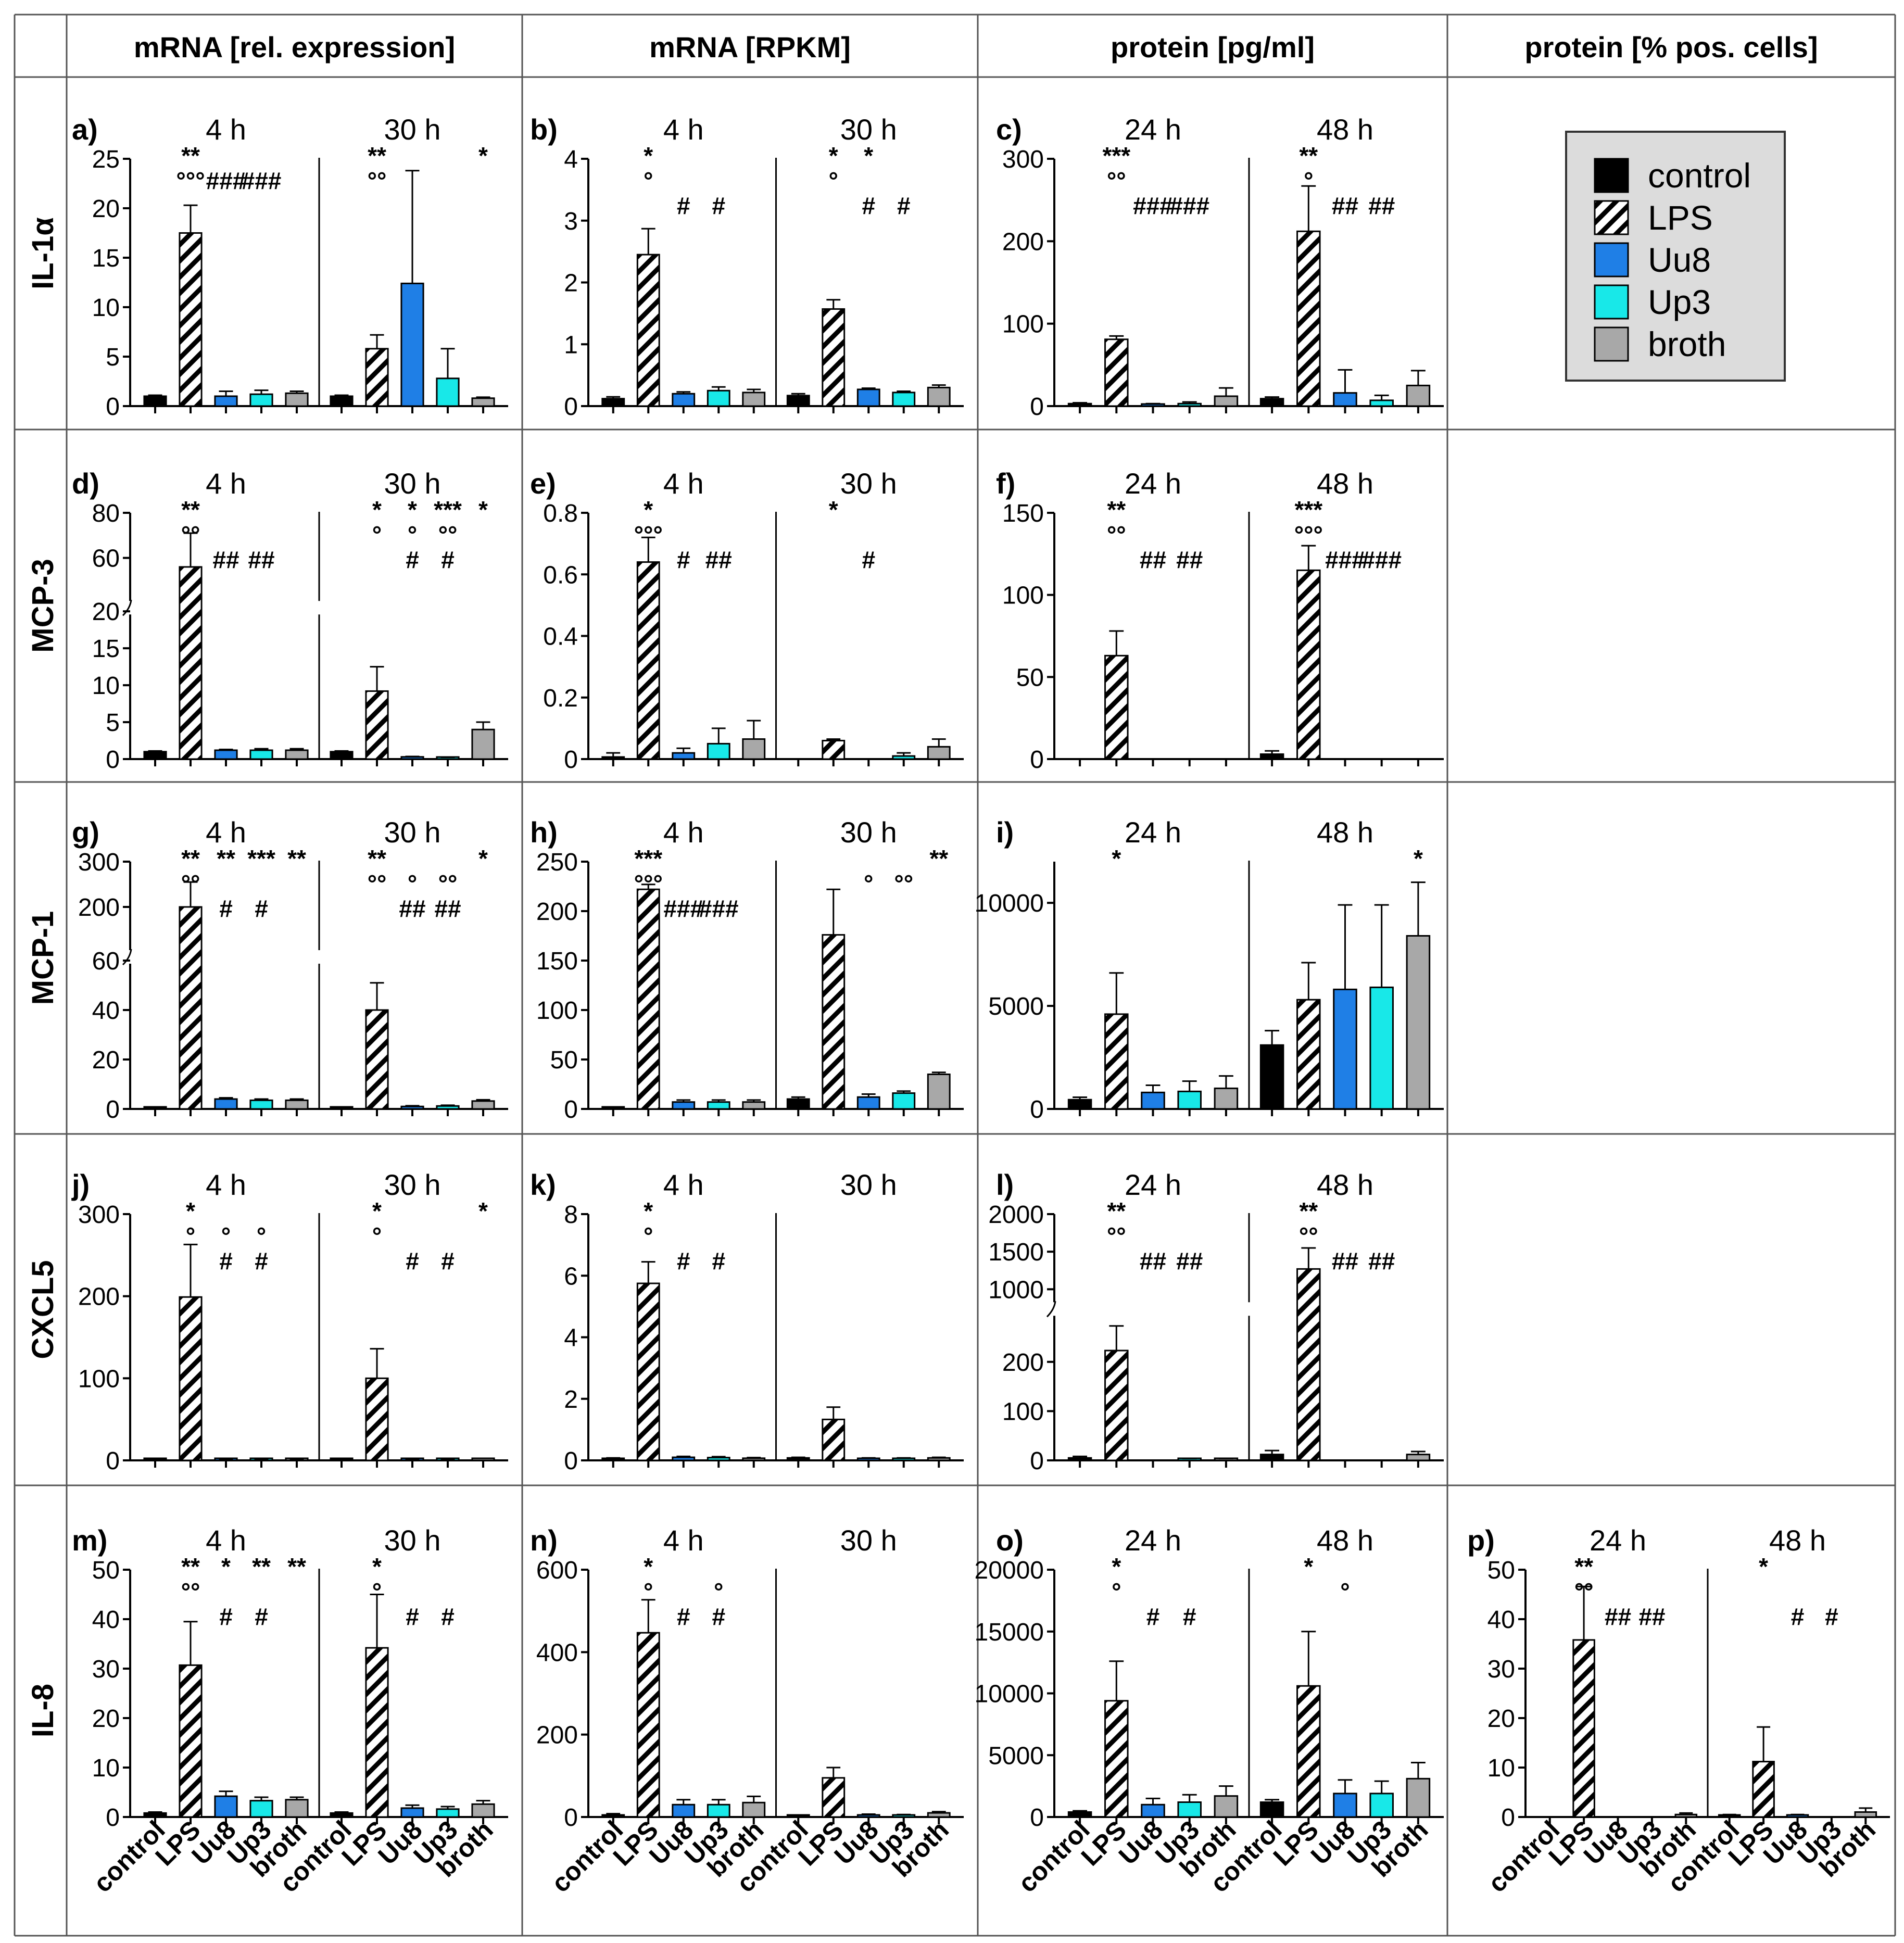  Describe the element at coordinates (106, 209) in the screenshot. I see `y-tick-label: 20` at that location.